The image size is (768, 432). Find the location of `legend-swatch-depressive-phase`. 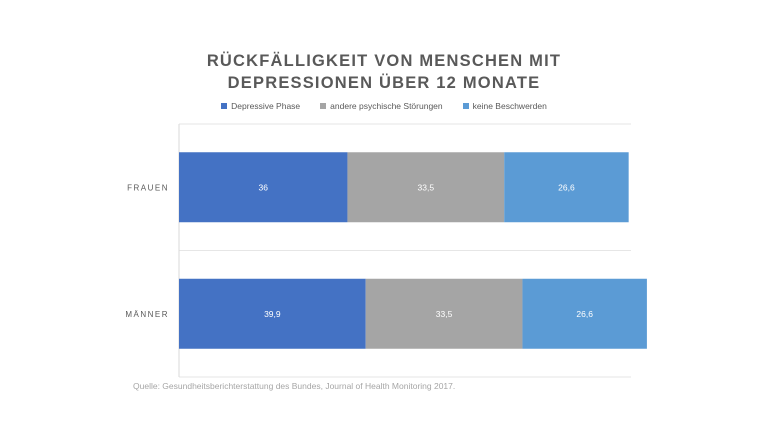

legend-swatch-depressive-phase is located at coordinates (224, 106).